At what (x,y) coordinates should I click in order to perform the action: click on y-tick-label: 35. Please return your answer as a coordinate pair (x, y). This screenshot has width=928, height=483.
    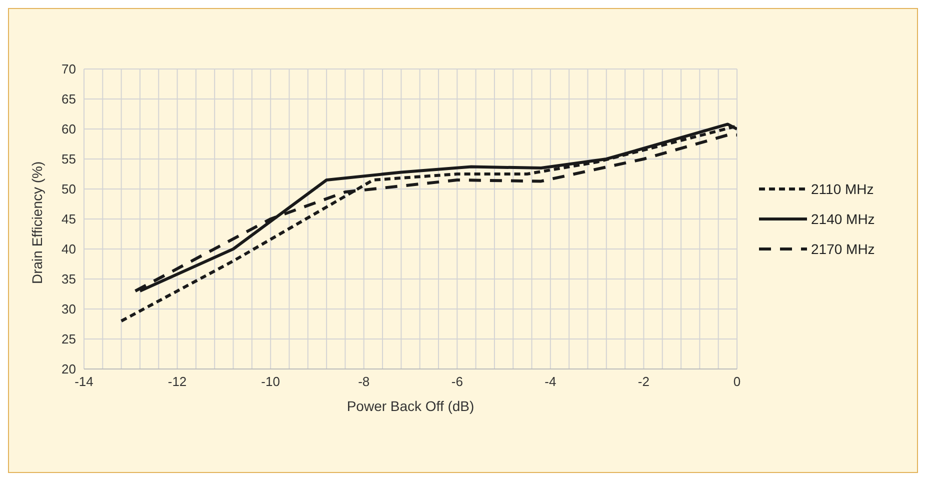
    Looking at the image, I should click on (69, 279).